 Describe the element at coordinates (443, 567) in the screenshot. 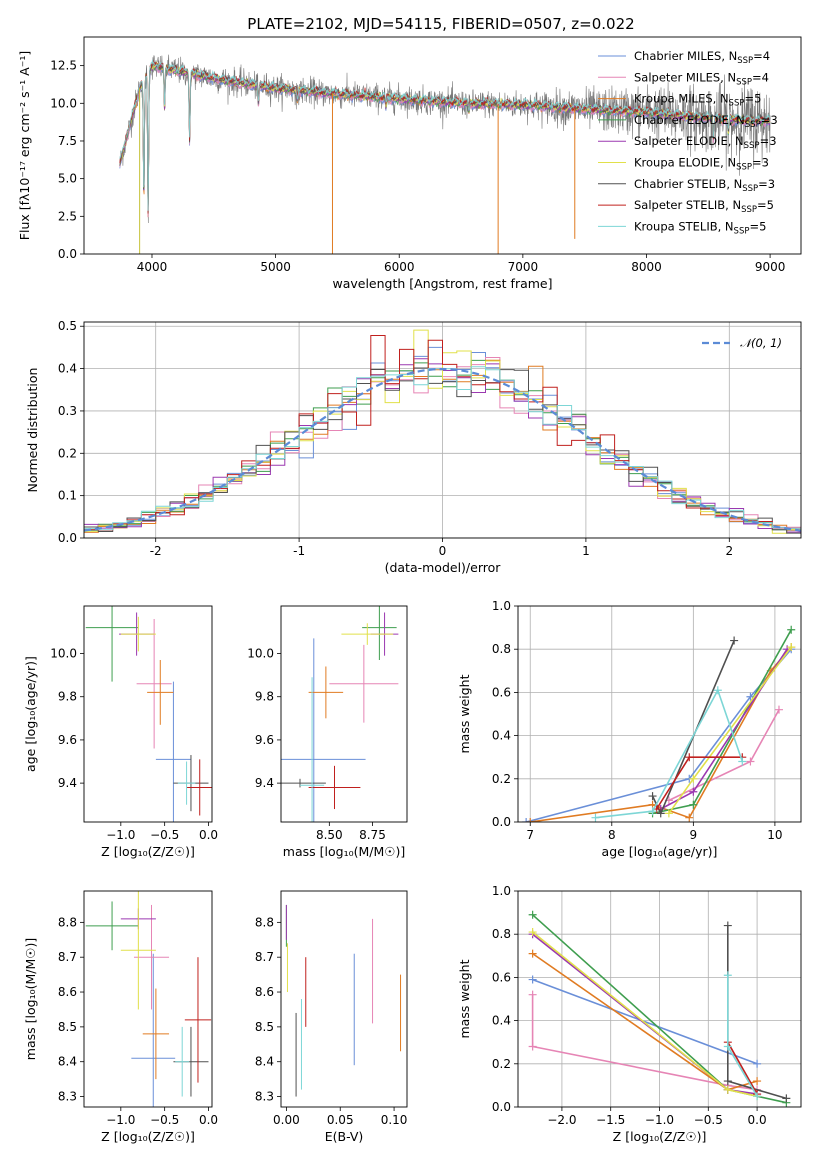

I see `x-axis-label: (data-model)/error` at that location.